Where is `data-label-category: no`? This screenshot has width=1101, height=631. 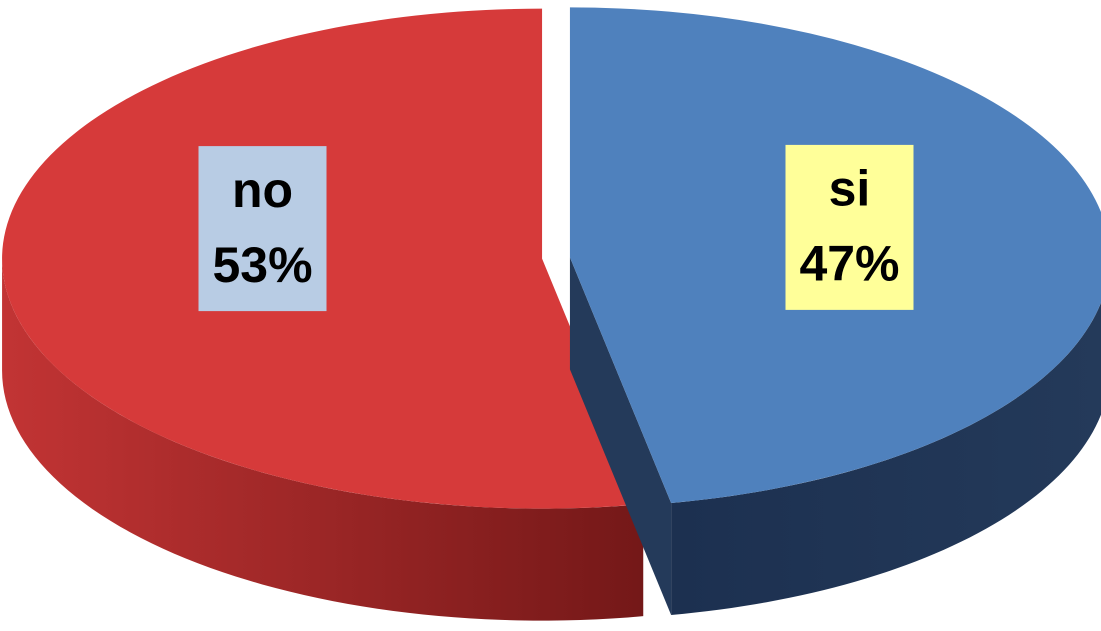 data-label-category: no is located at coordinates (262, 190).